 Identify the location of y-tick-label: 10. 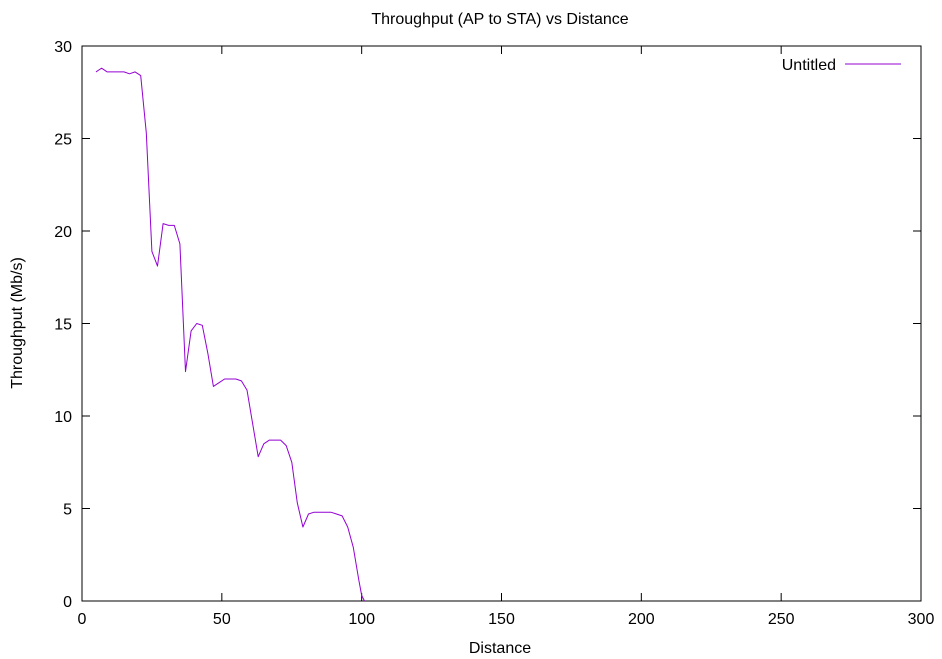
(63, 417).